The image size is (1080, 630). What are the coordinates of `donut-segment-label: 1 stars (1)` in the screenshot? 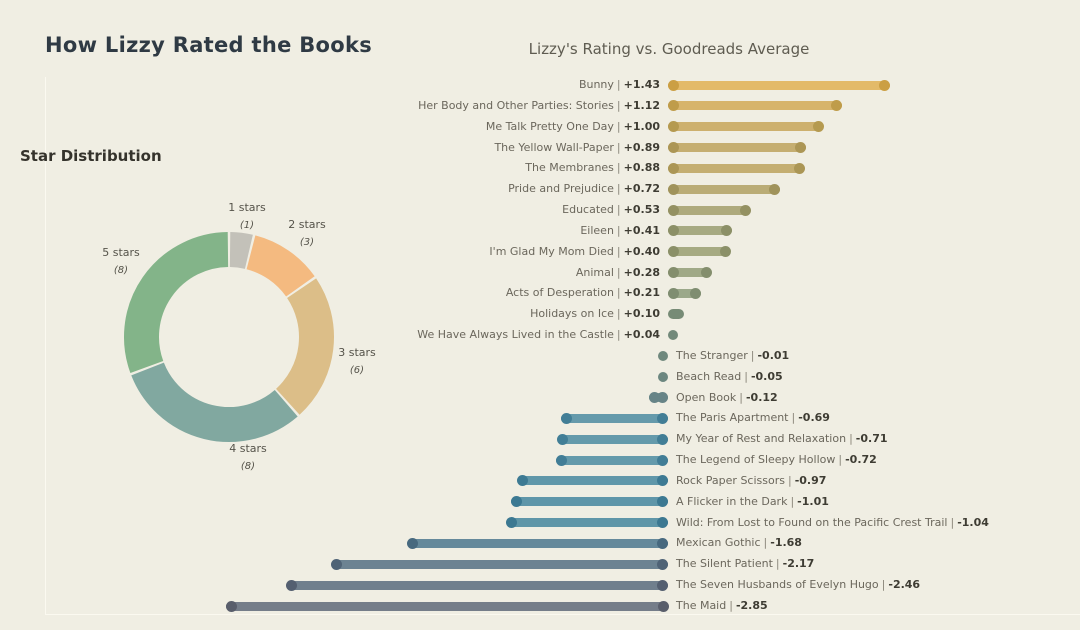 It's located at (247, 216).